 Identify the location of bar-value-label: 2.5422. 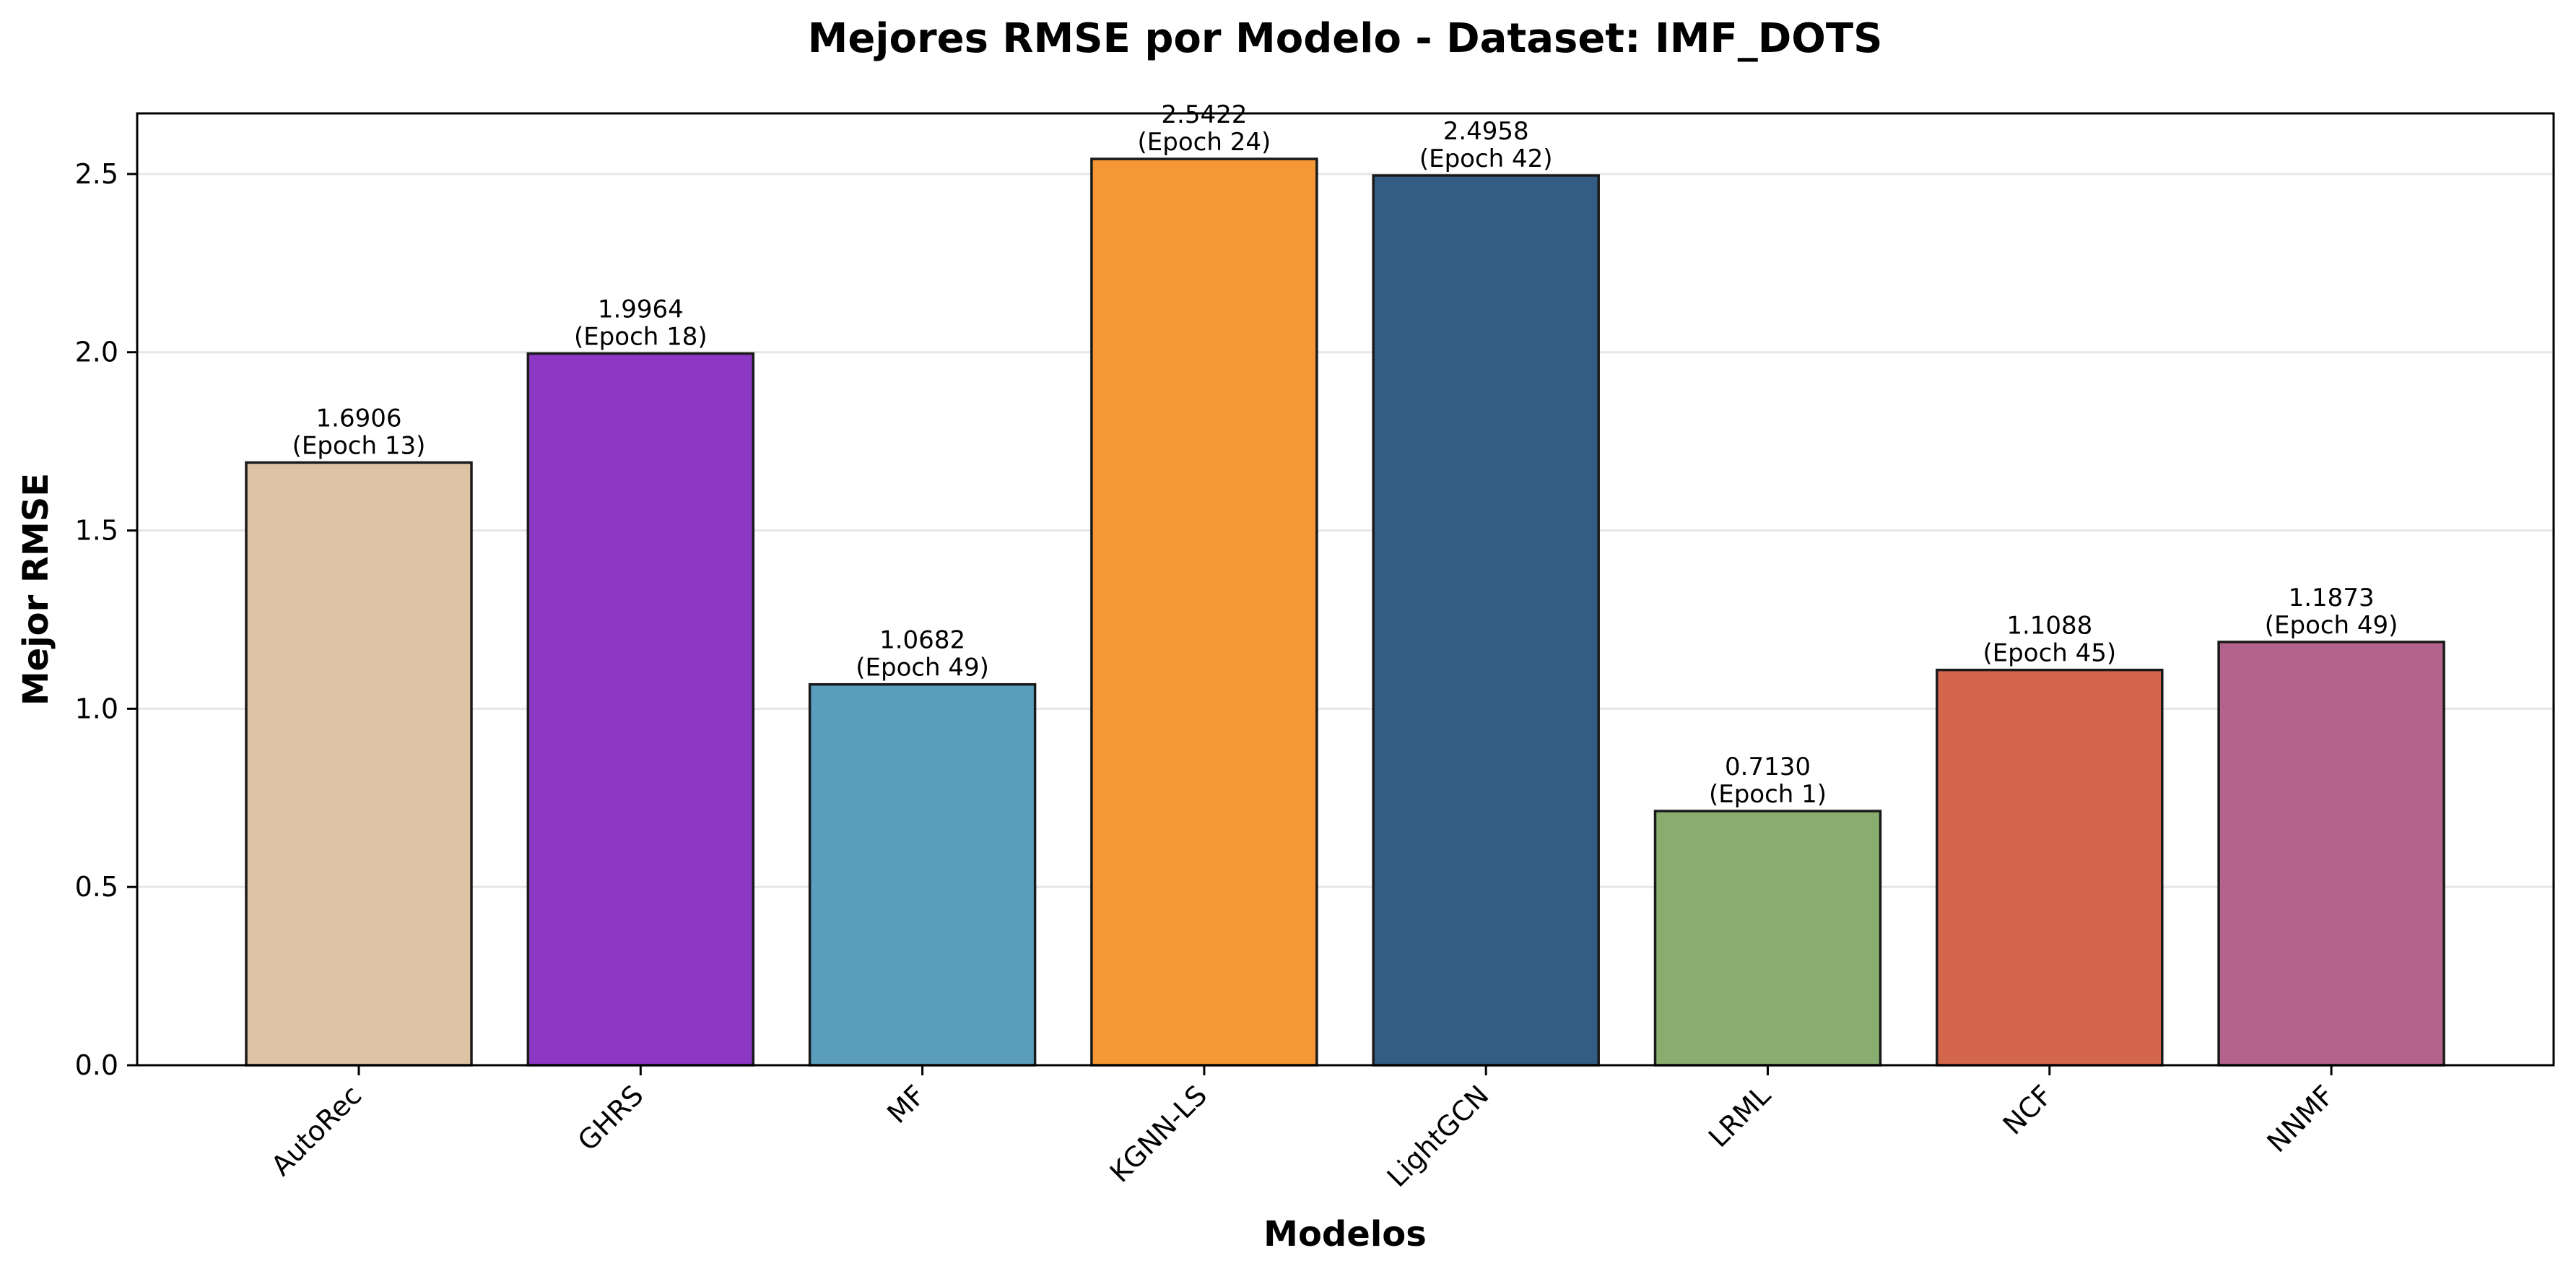
(1204, 114).